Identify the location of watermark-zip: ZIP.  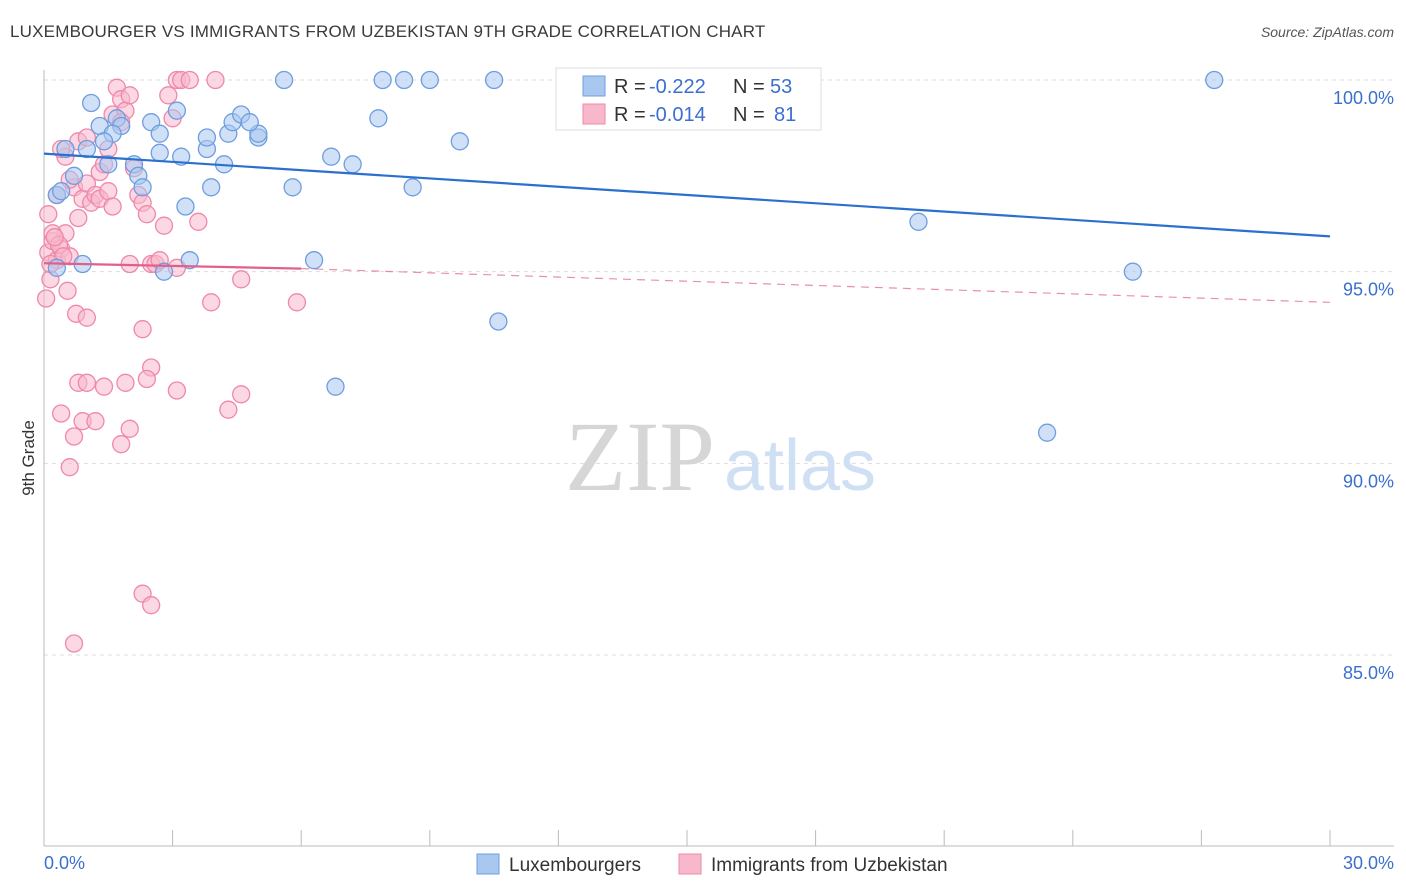
(640, 456).